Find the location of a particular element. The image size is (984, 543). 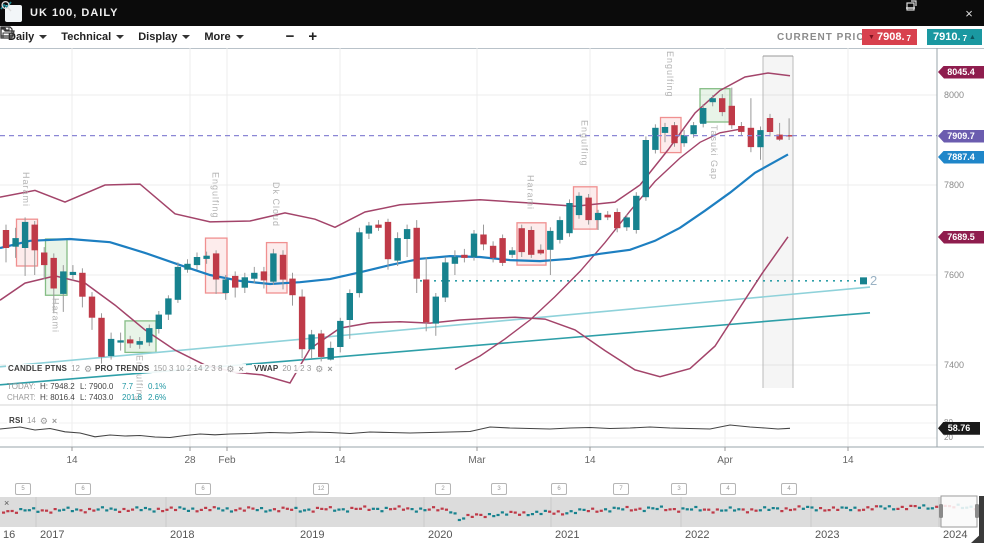

event-marker: 12 is located at coordinates (321, 489).